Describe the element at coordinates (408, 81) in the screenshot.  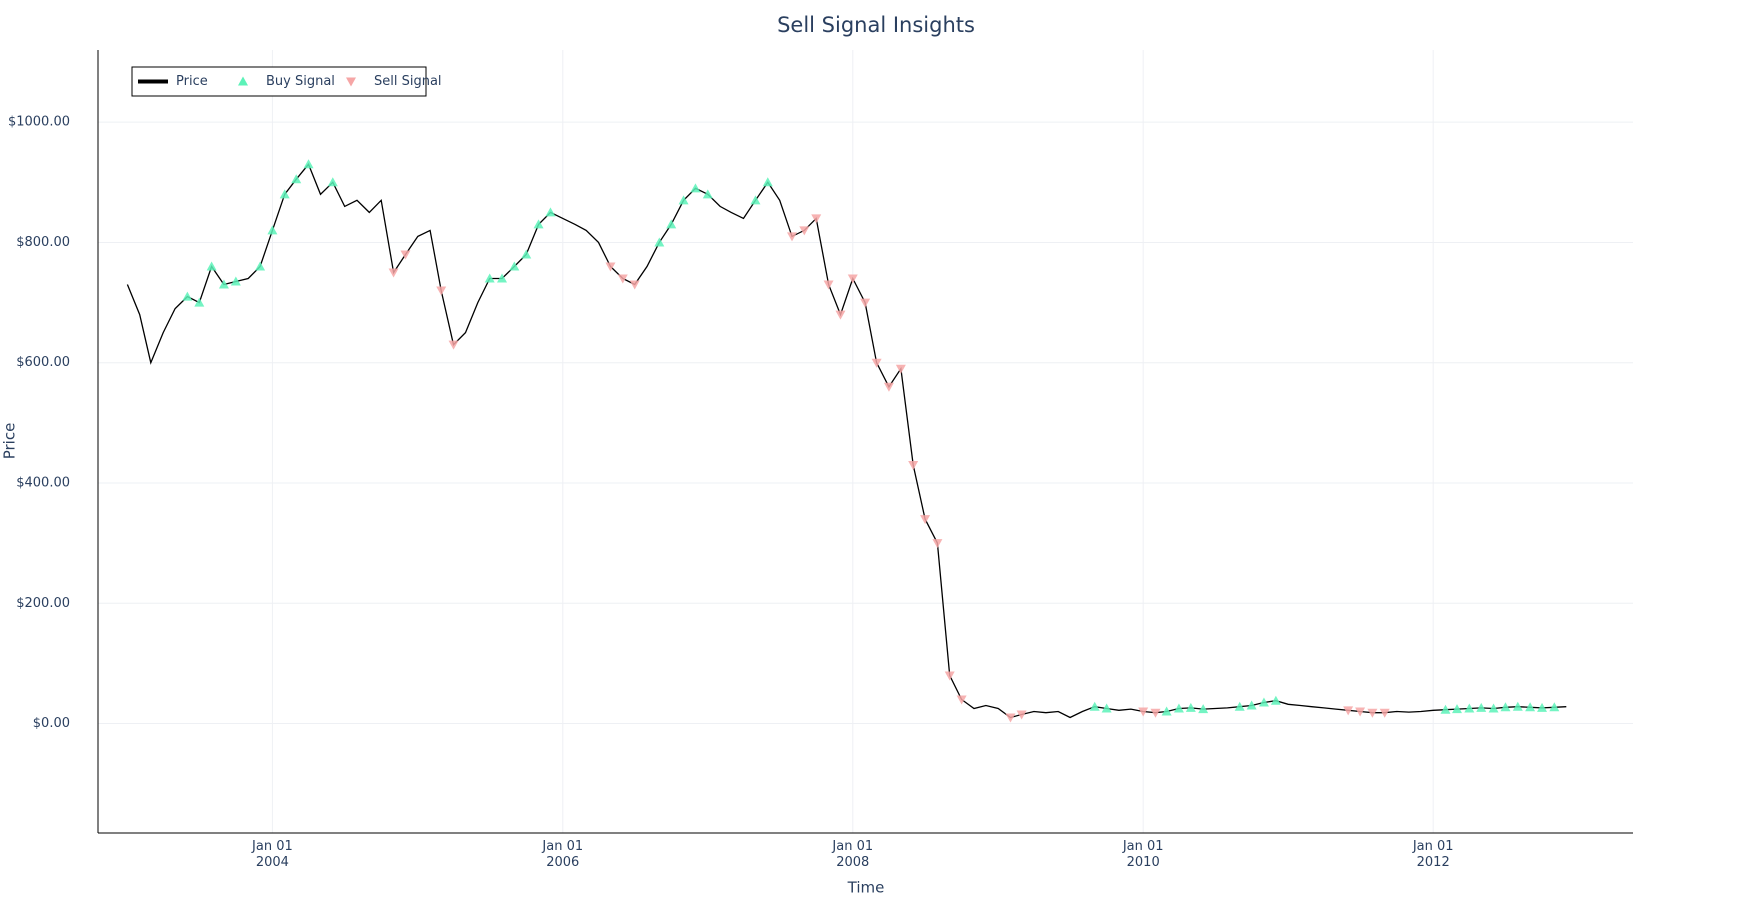
I see `legend-label: Sell Signal` at that location.